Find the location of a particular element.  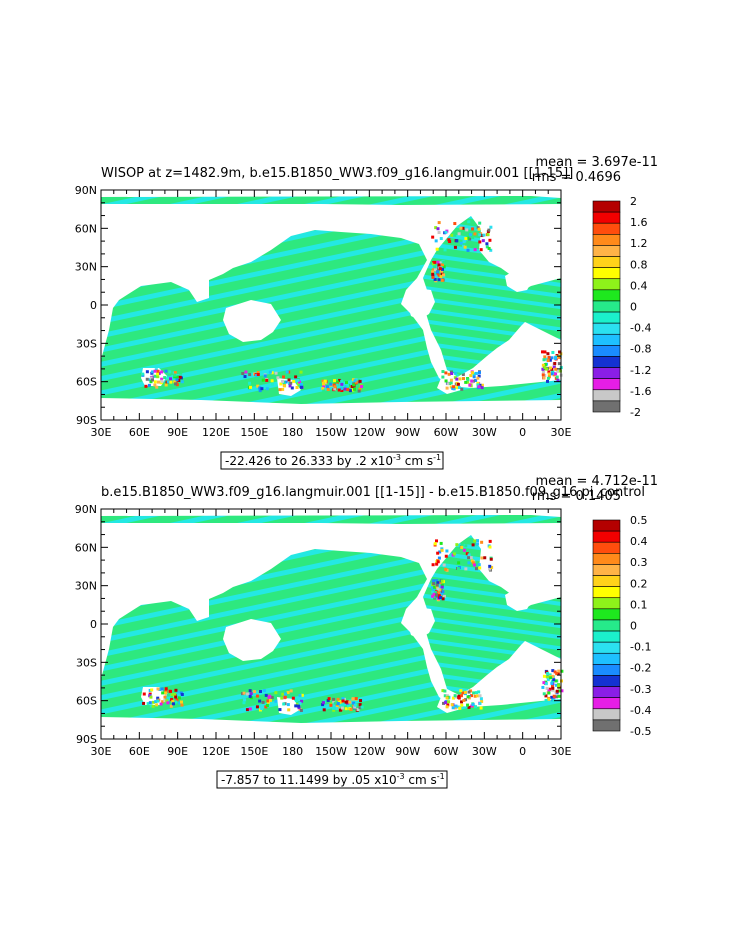

range-units: cm s is located at coordinates (421, 780).